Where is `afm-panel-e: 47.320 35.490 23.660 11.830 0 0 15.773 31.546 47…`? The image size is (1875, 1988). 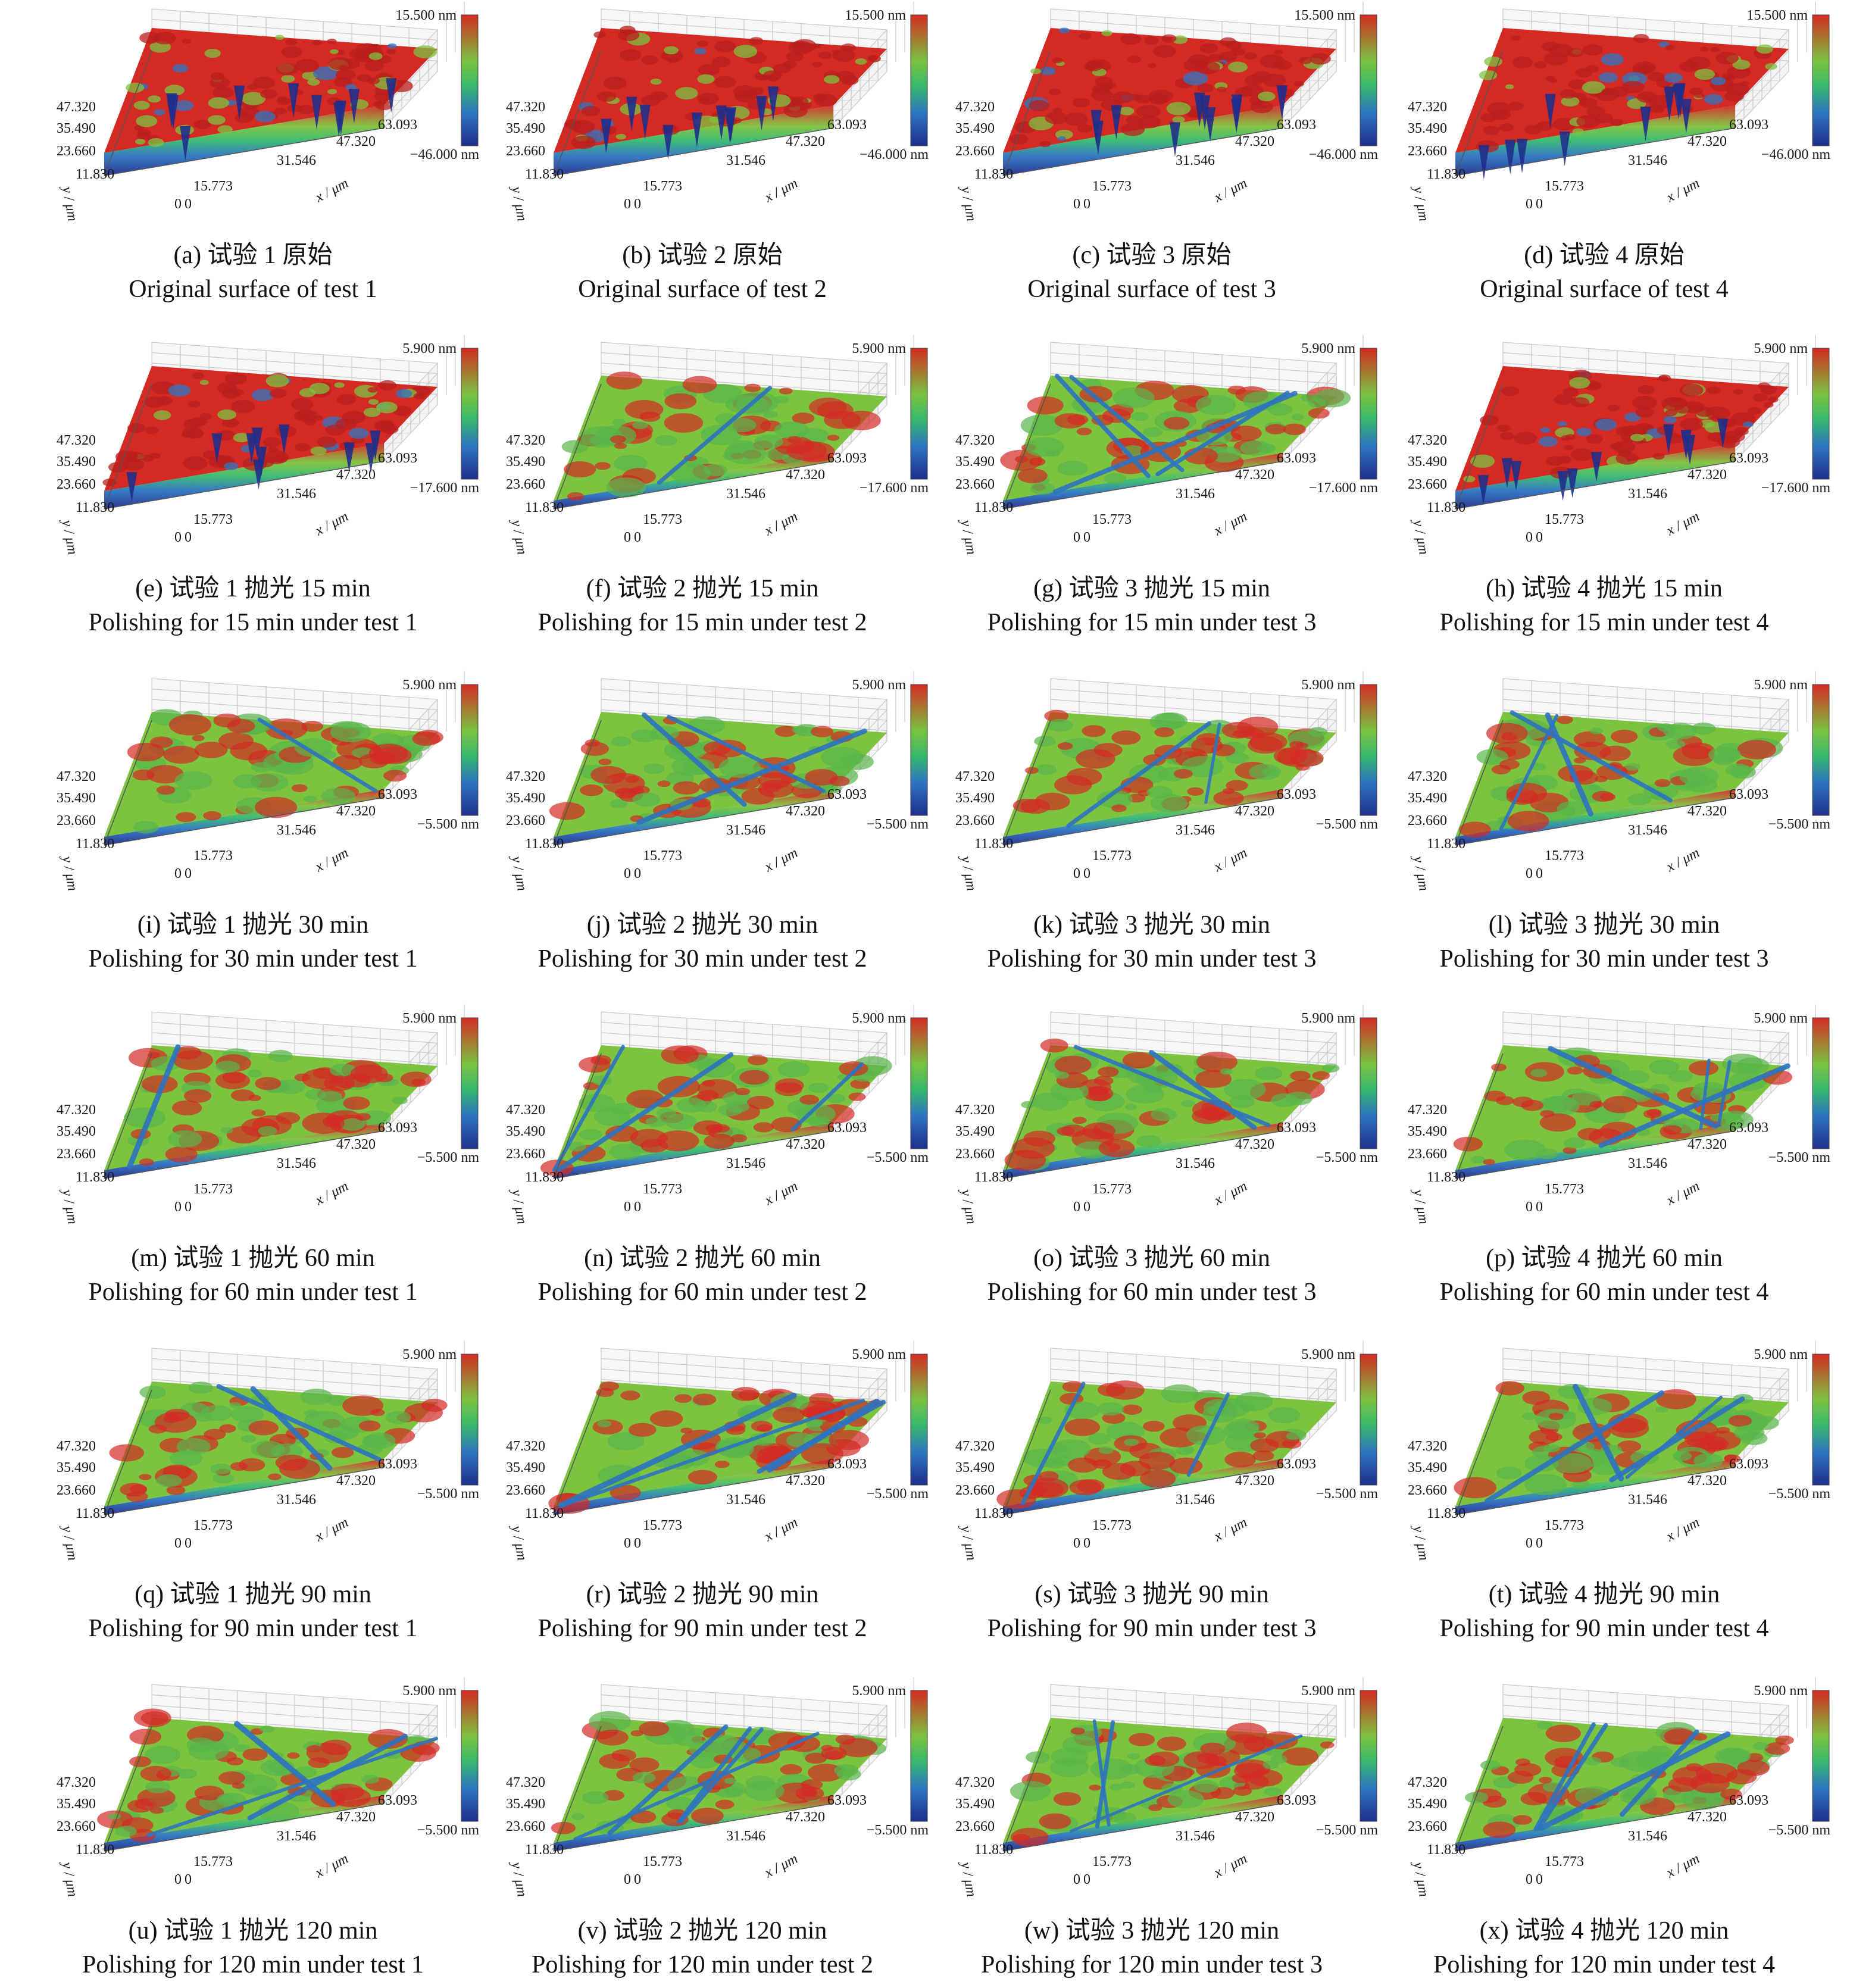
afm-panel-e: 47.320 35.490 23.660 11.830 0 0 15.773 31.546 47… is located at coordinates (253, 490).